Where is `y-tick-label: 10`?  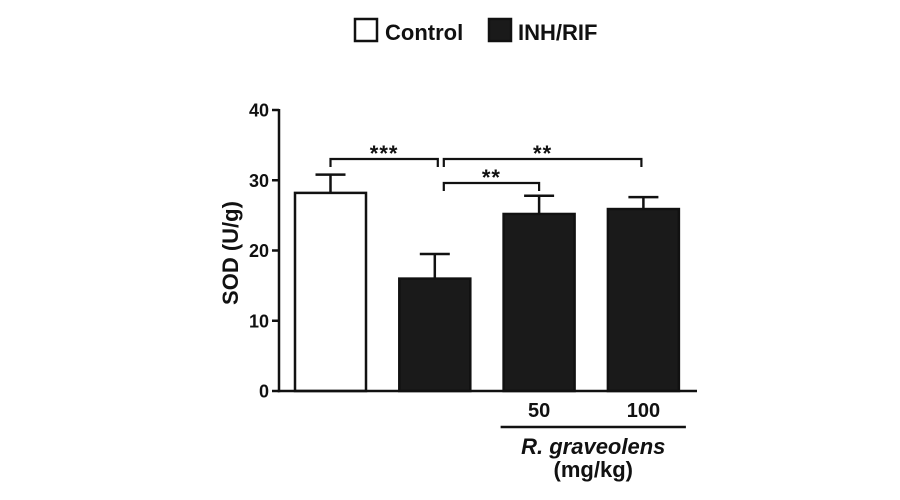
y-tick-label: 10 is located at coordinates (259, 321).